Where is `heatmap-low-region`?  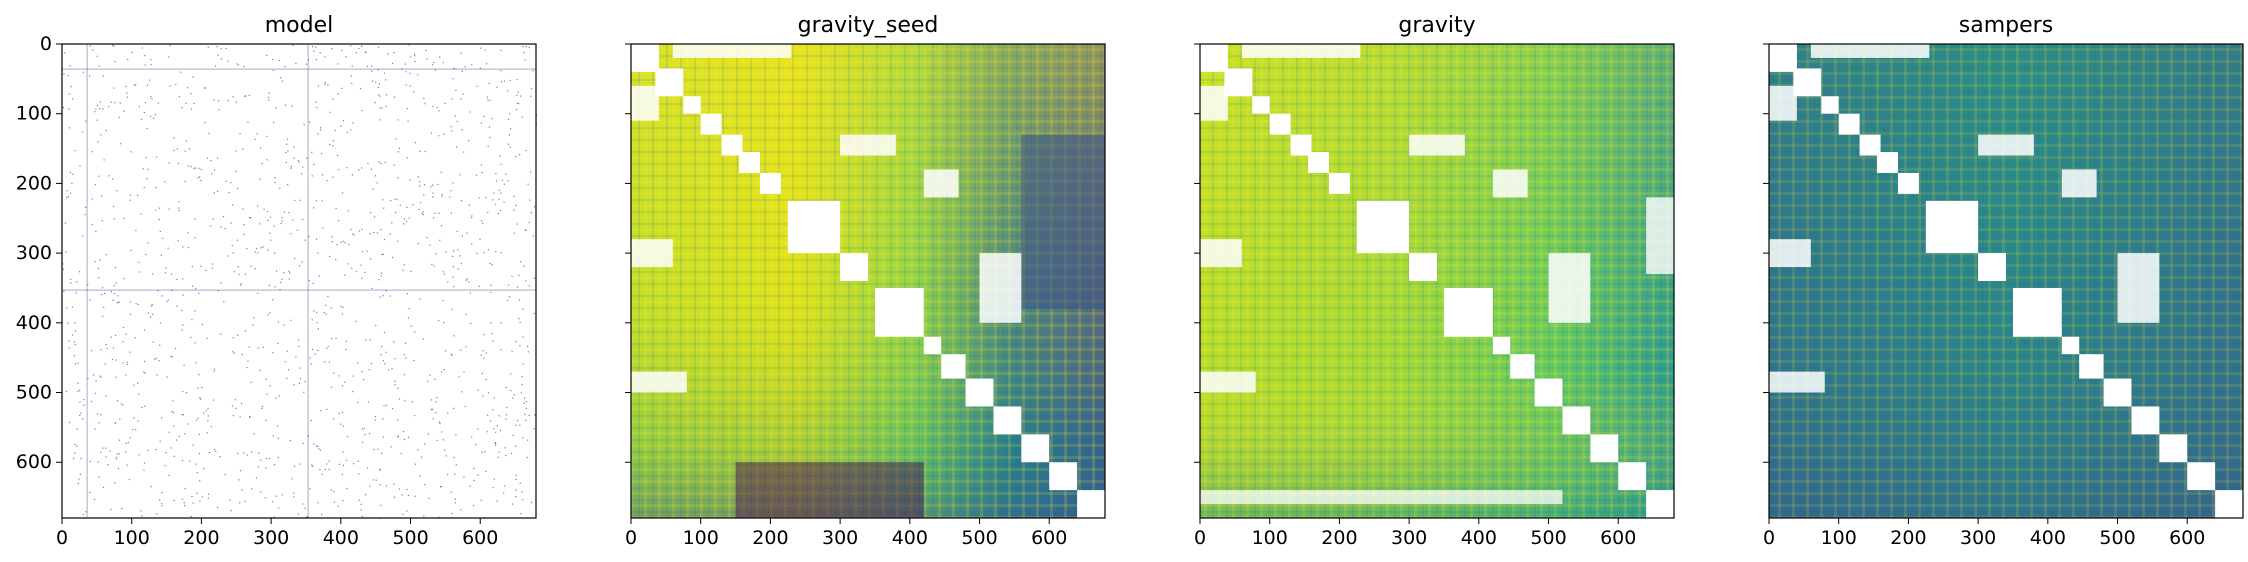
heatmap-low-region is located at coordinates (829, 490).